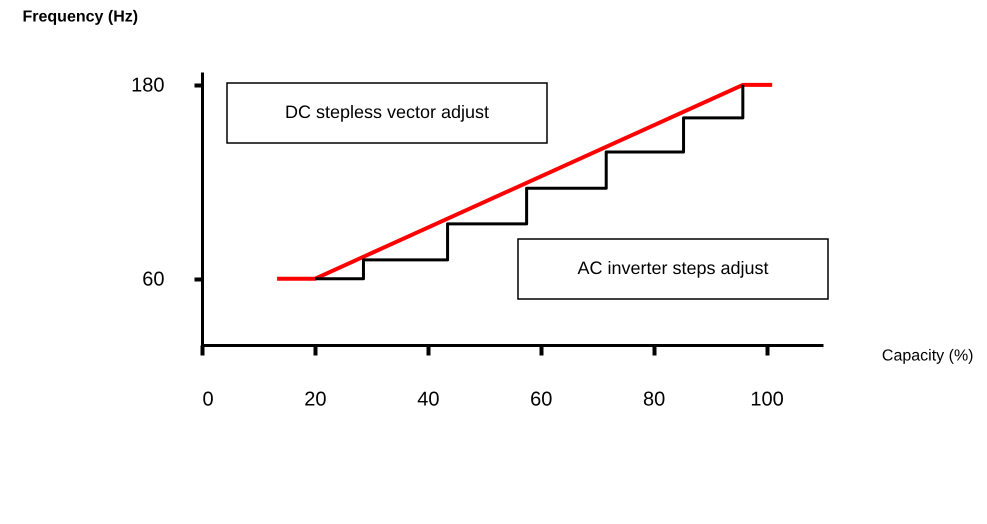 The image size is (987, 524). Describe the element at coordinates (208, 399) in the screenshot. I see `x-tick-label: 0` at that location.